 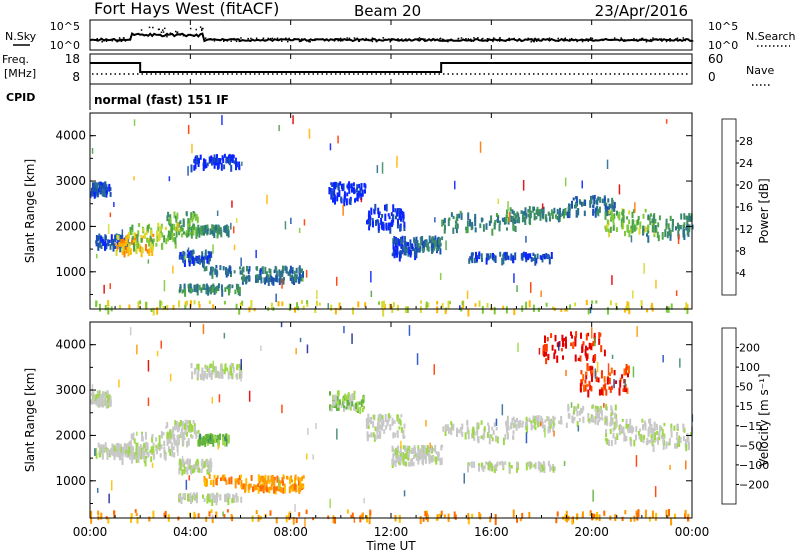 I want to click on cpid-label: CPID, so click(x=20, y=97).